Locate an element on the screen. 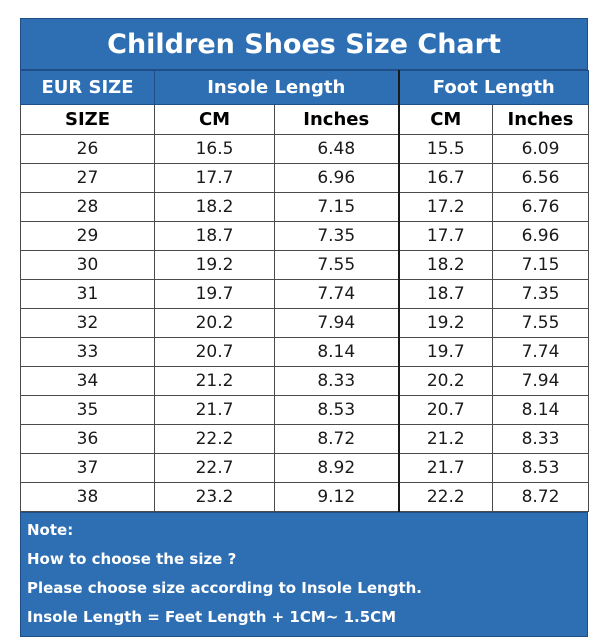  insole-cm-cell: 20.2 is located at coordinates (214, 323).